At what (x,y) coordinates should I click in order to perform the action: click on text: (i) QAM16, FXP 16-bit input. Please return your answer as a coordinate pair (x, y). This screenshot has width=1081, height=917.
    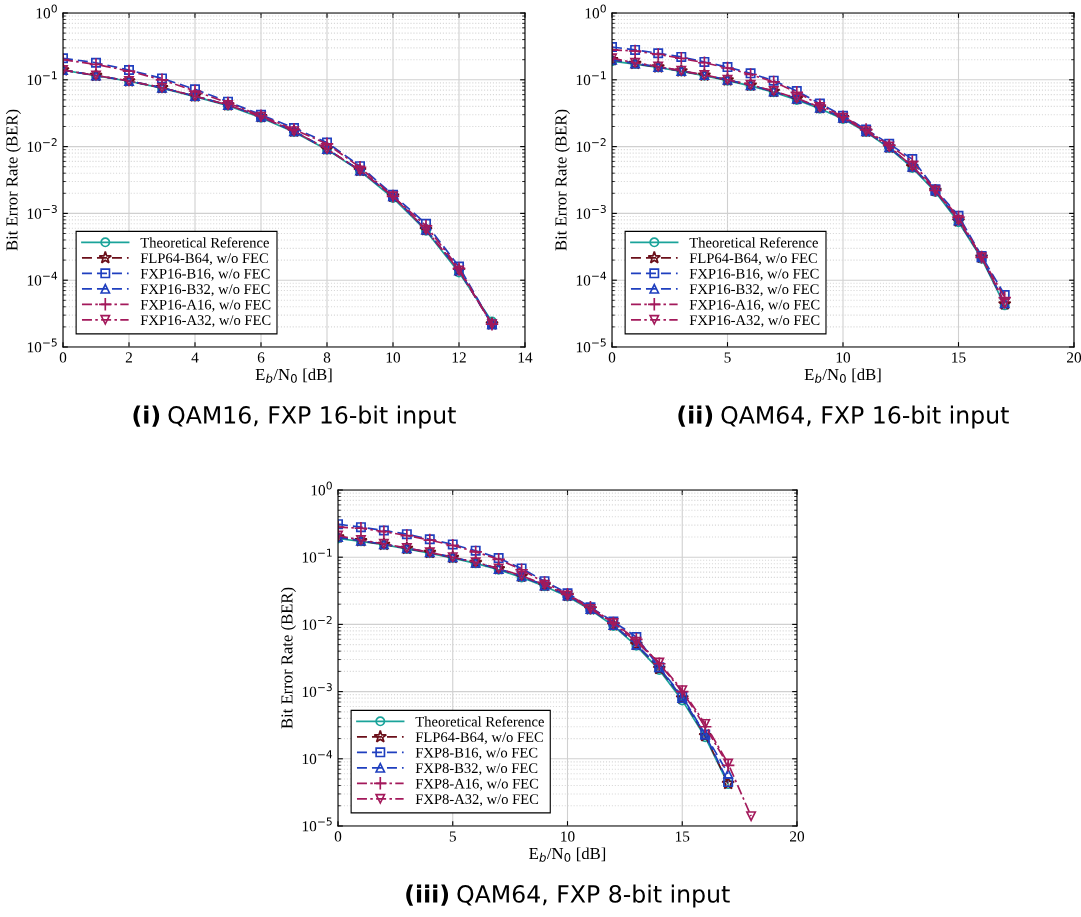
    Looking at the image, I should click on (294, 417).